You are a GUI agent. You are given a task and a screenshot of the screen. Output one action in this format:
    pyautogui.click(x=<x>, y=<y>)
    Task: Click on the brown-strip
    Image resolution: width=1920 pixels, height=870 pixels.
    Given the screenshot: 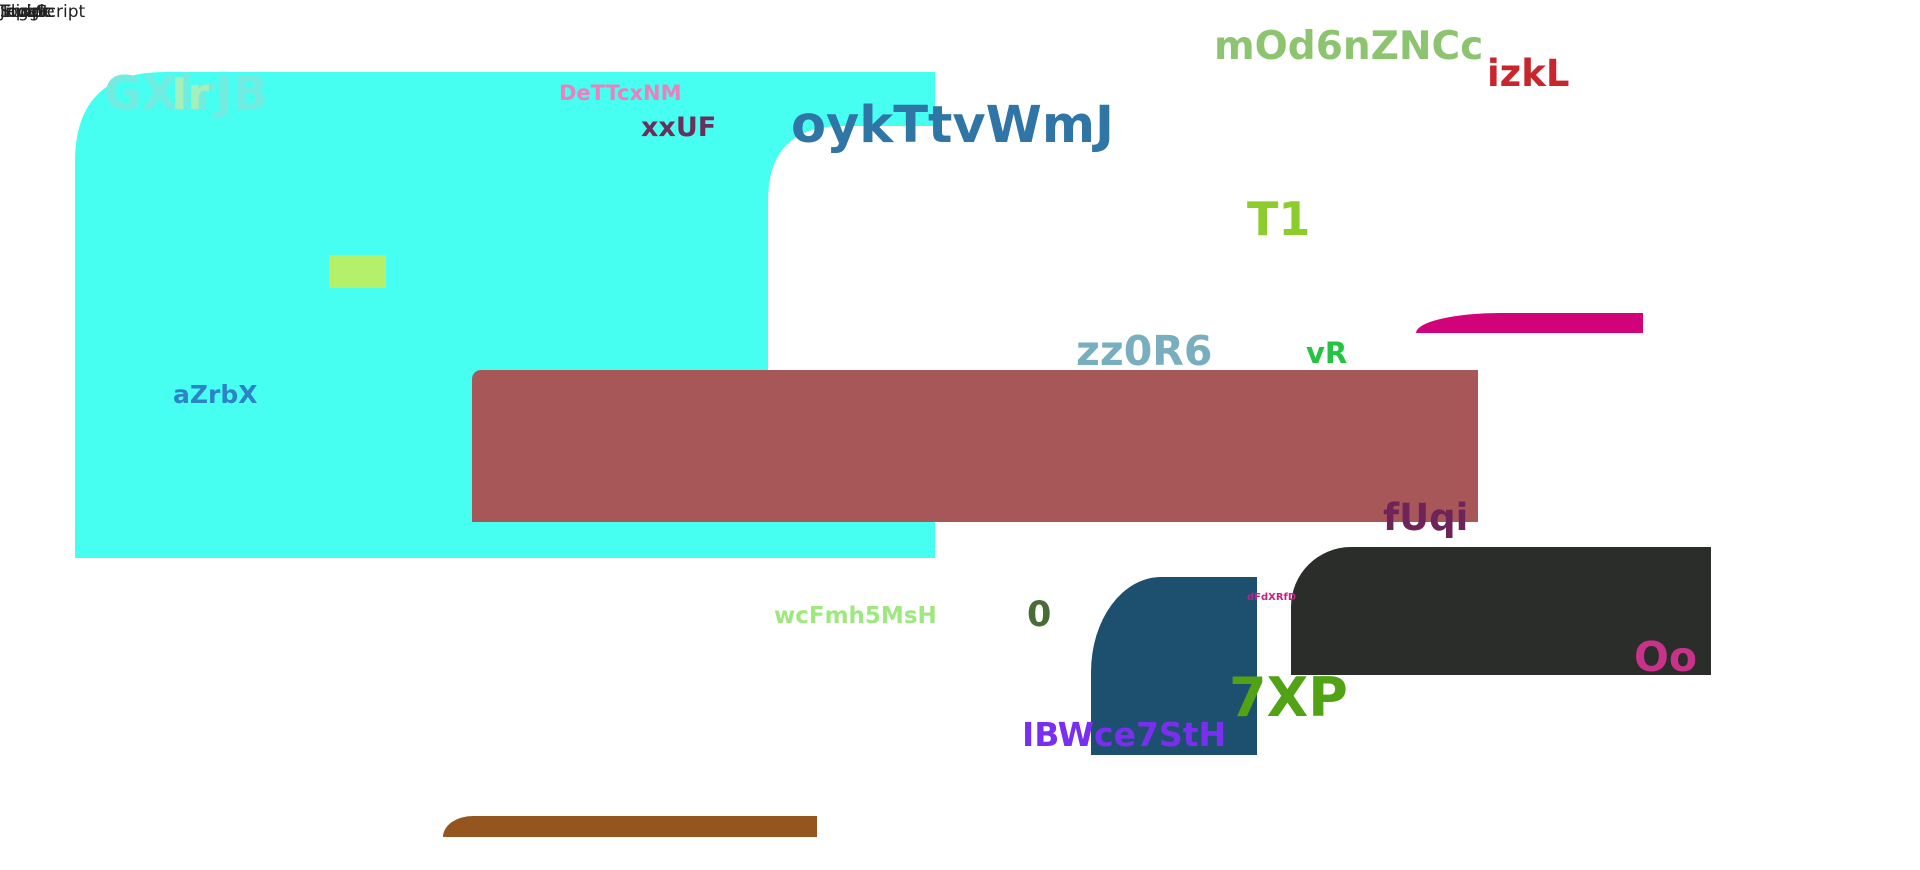 What is the action you would take?
    pyautogui.click(x=630, y=826)
    